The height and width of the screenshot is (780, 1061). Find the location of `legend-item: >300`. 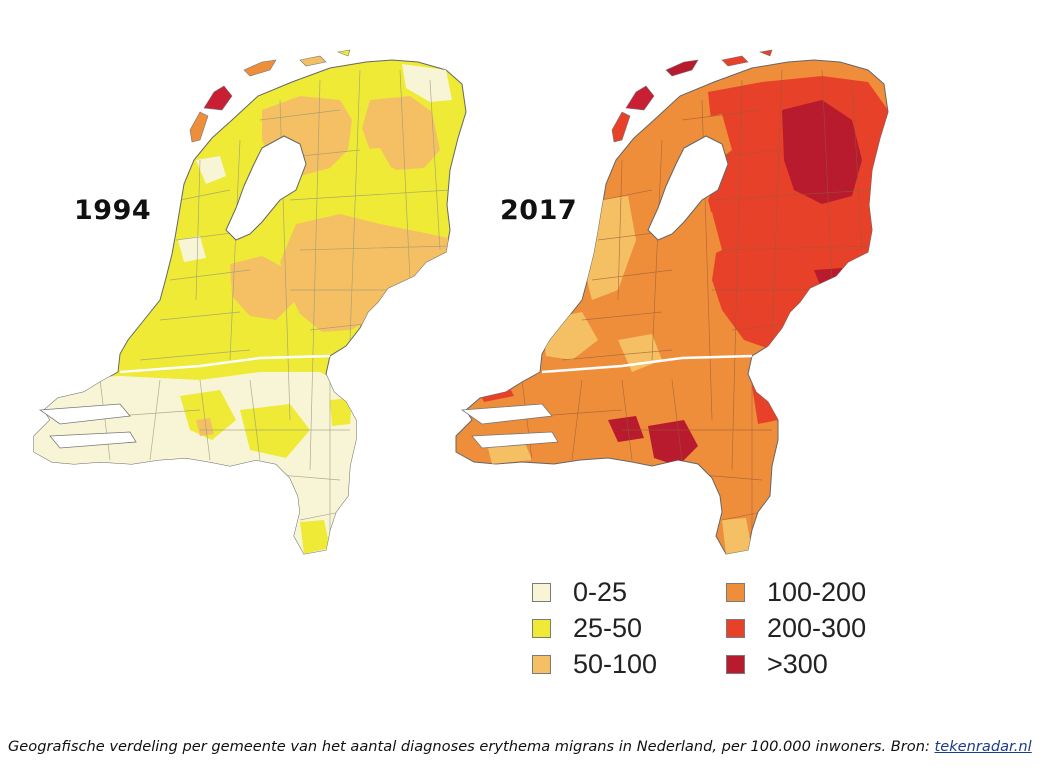

legend-item: >300 is located at coordinates (777, 664).